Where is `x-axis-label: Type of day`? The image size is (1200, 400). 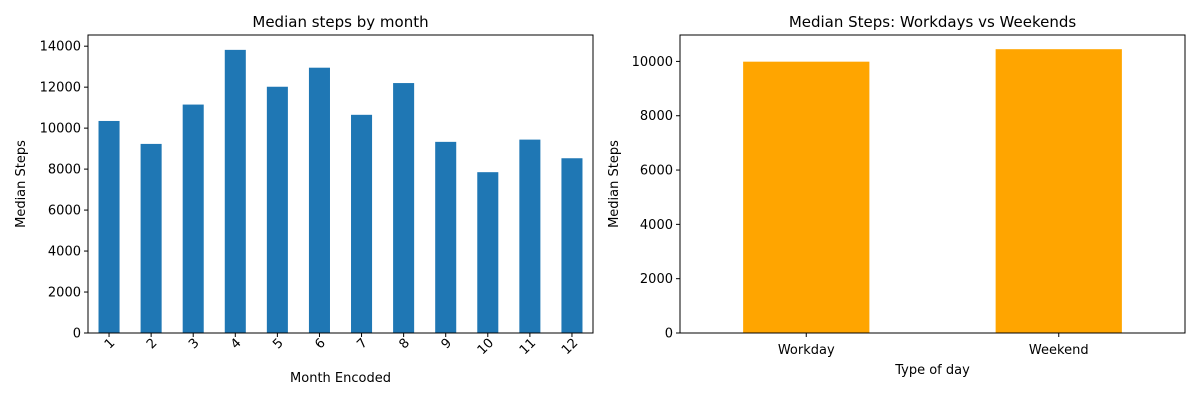
x-axis-label: Type of day is located at coordinates (932, 370).